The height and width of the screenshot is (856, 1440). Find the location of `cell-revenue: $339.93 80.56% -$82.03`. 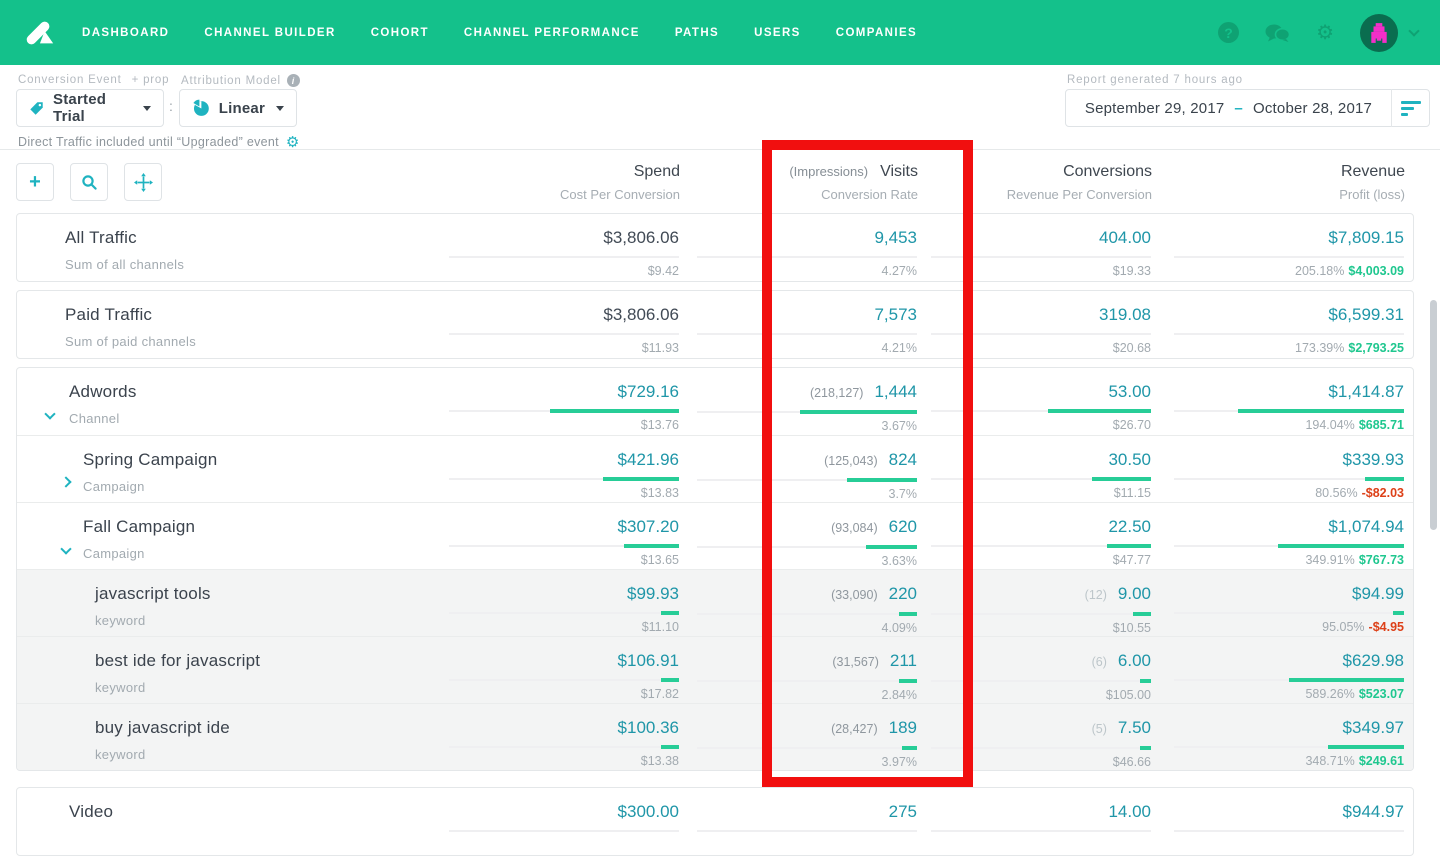

cell-revenue: $339.93 80.56% -$82.03 is located at coordinates (1289, 474).